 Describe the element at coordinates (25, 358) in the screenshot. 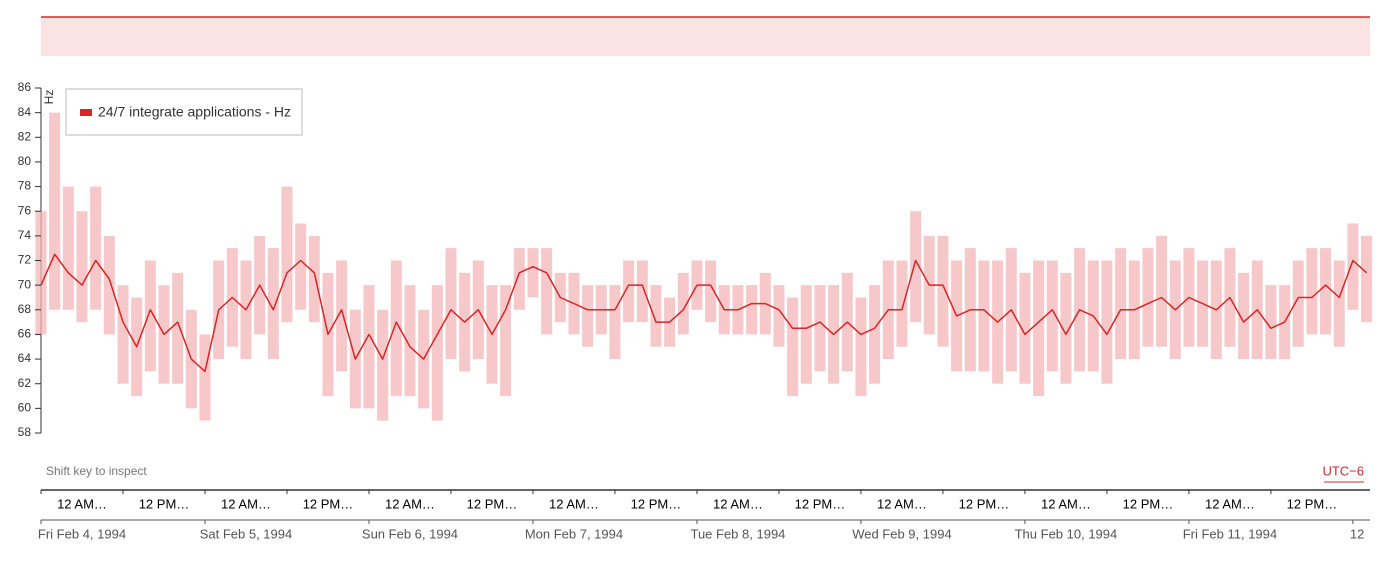

I see `y-tick-label: 64` at that location.